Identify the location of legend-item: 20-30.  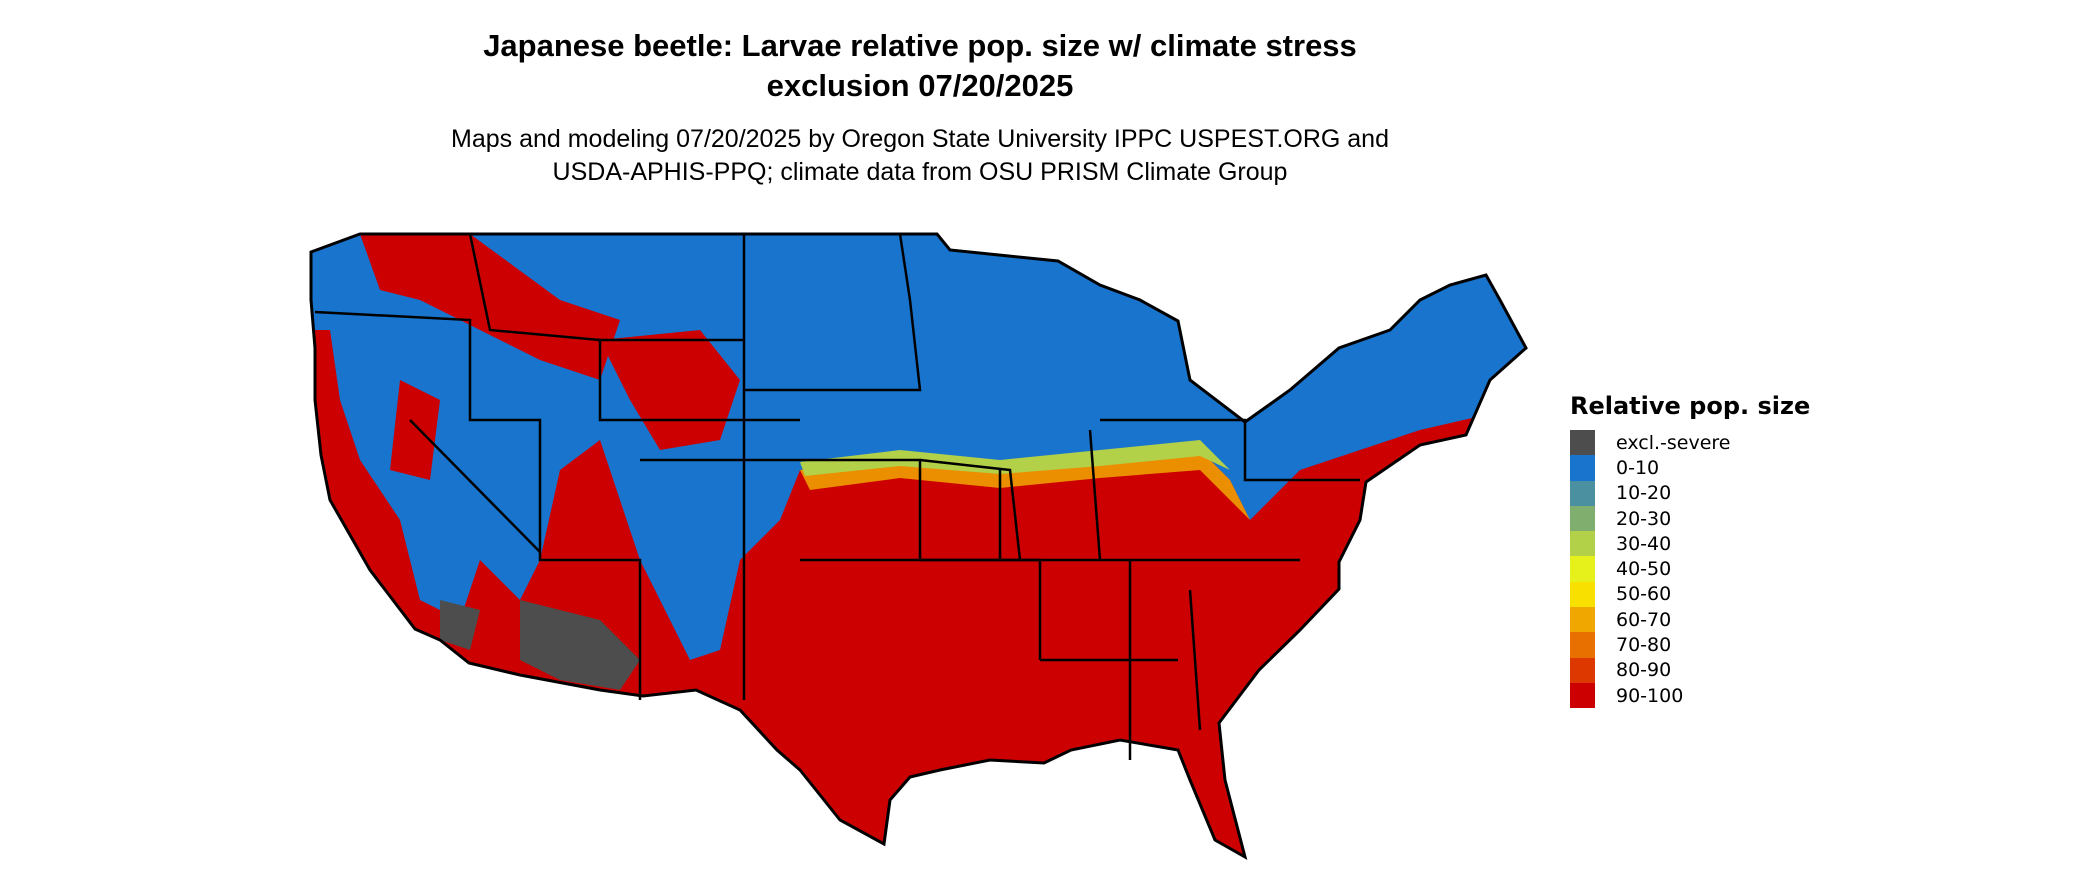
(1690, 518).